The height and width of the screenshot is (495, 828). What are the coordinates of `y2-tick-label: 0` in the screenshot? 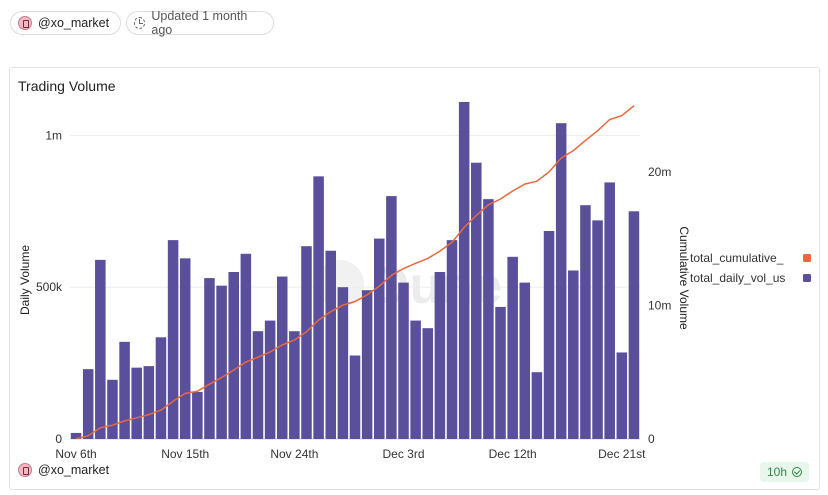 It's located at (651, 439).